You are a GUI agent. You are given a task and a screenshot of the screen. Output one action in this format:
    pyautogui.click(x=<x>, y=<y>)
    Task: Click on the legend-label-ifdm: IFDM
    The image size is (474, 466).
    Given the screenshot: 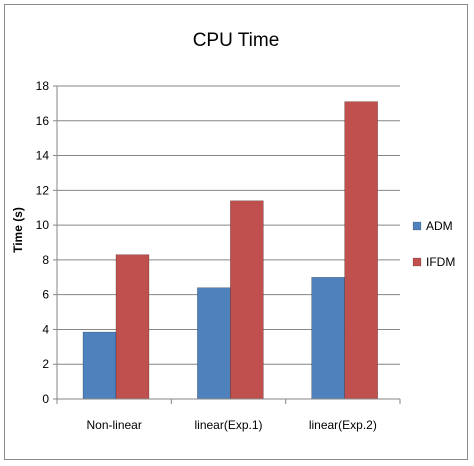 What is the action you would take?
    pyautogui.click(x=440, y=262)
    